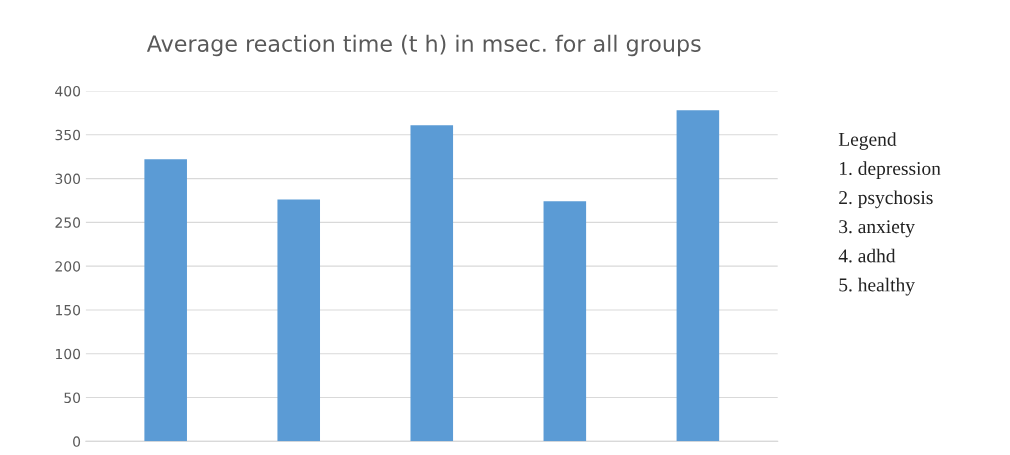 Image resolution: width=1010 pixels, height=455 pixels. Describe the element at coordinates (68, 179) in the screenshot. I see `y-tick-label: 300` at that location.